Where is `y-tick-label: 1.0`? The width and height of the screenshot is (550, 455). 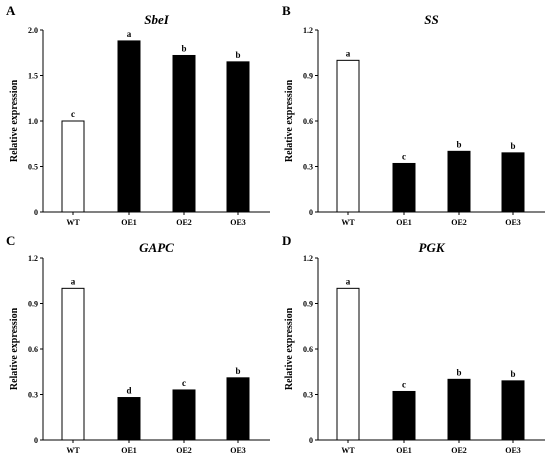
y-tick-label: 1.0 is located at coordinates (33, 121).